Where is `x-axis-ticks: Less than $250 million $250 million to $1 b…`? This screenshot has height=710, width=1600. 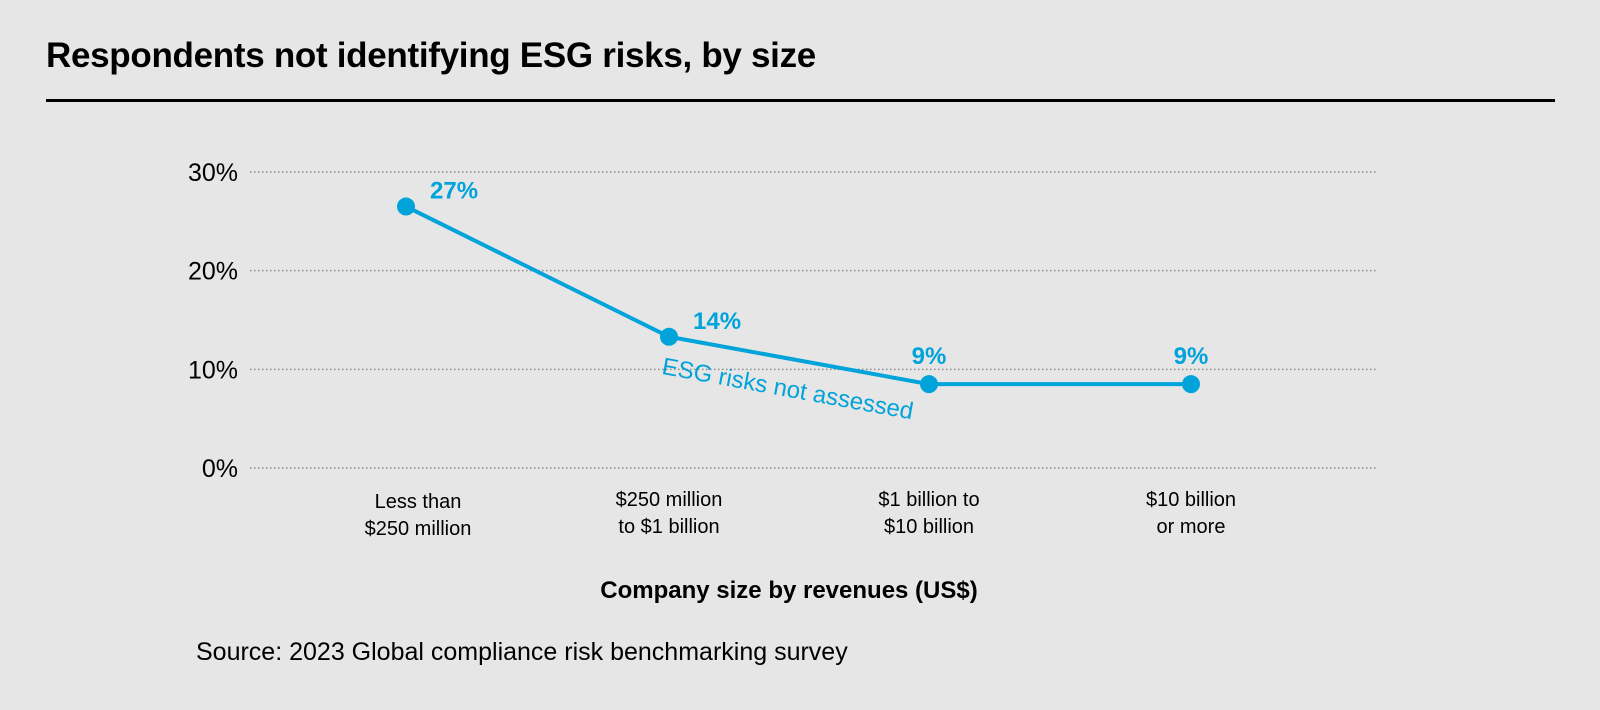 x-axis-ticks: Less than $250 million $250 million to $1 b… is located at coordinates (800, 514).